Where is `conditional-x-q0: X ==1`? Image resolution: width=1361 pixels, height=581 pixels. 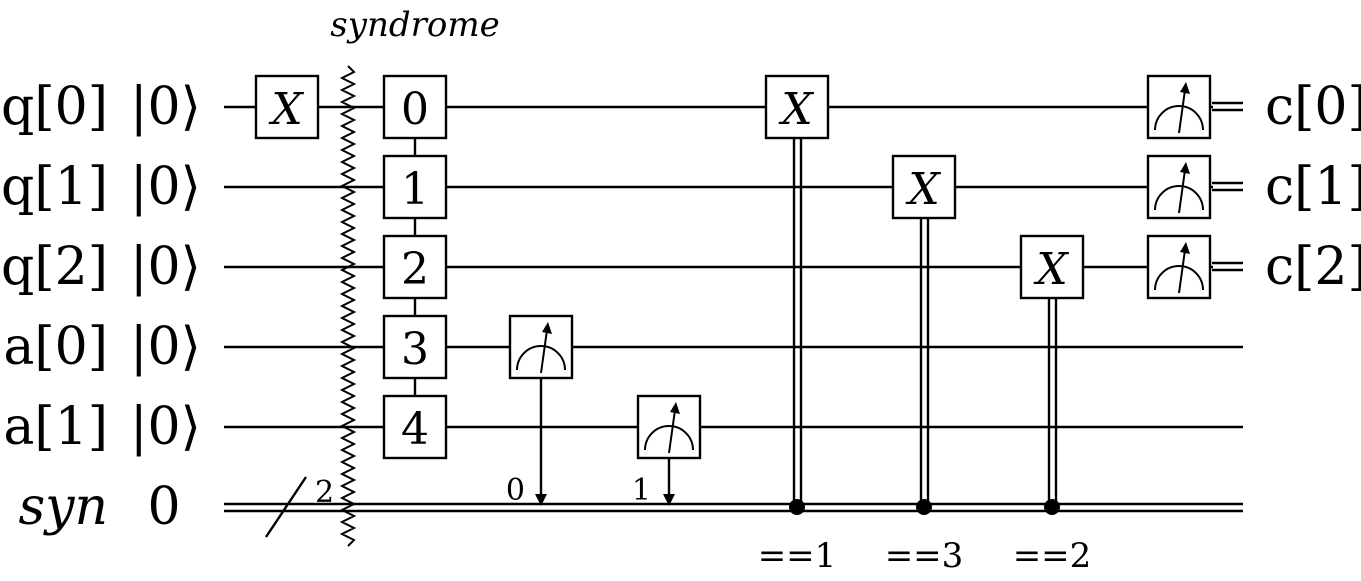 conditional-x-q0: X ==1 is located at coordinates (797, 325).